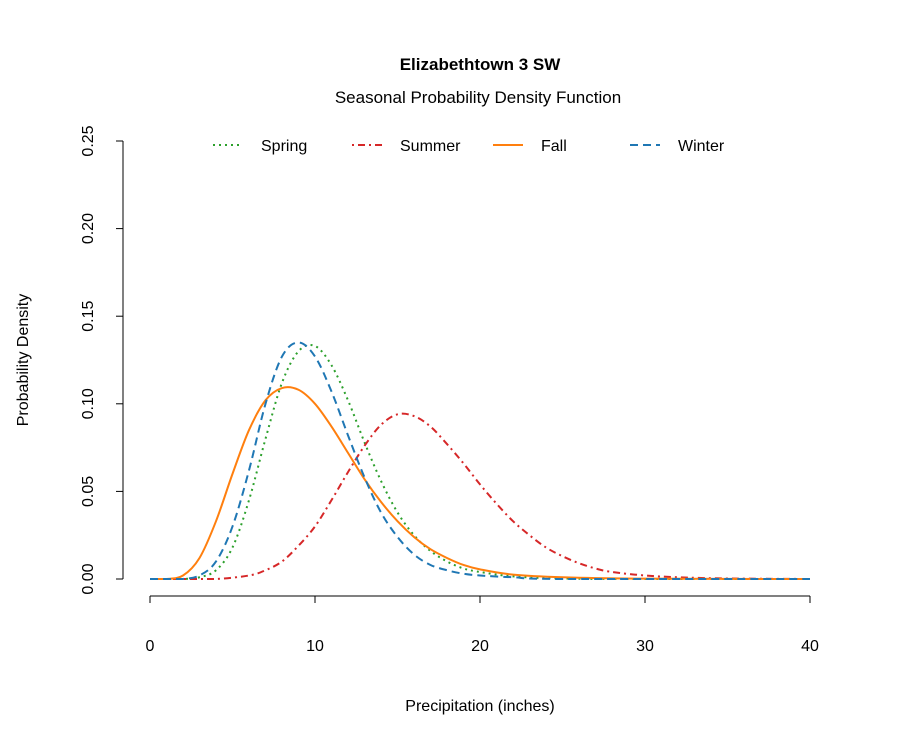  What do you see at coordinates (701, 146) in the screenshot?
I see `legend-label-winter: Winter` at bounding box center [701, 146].